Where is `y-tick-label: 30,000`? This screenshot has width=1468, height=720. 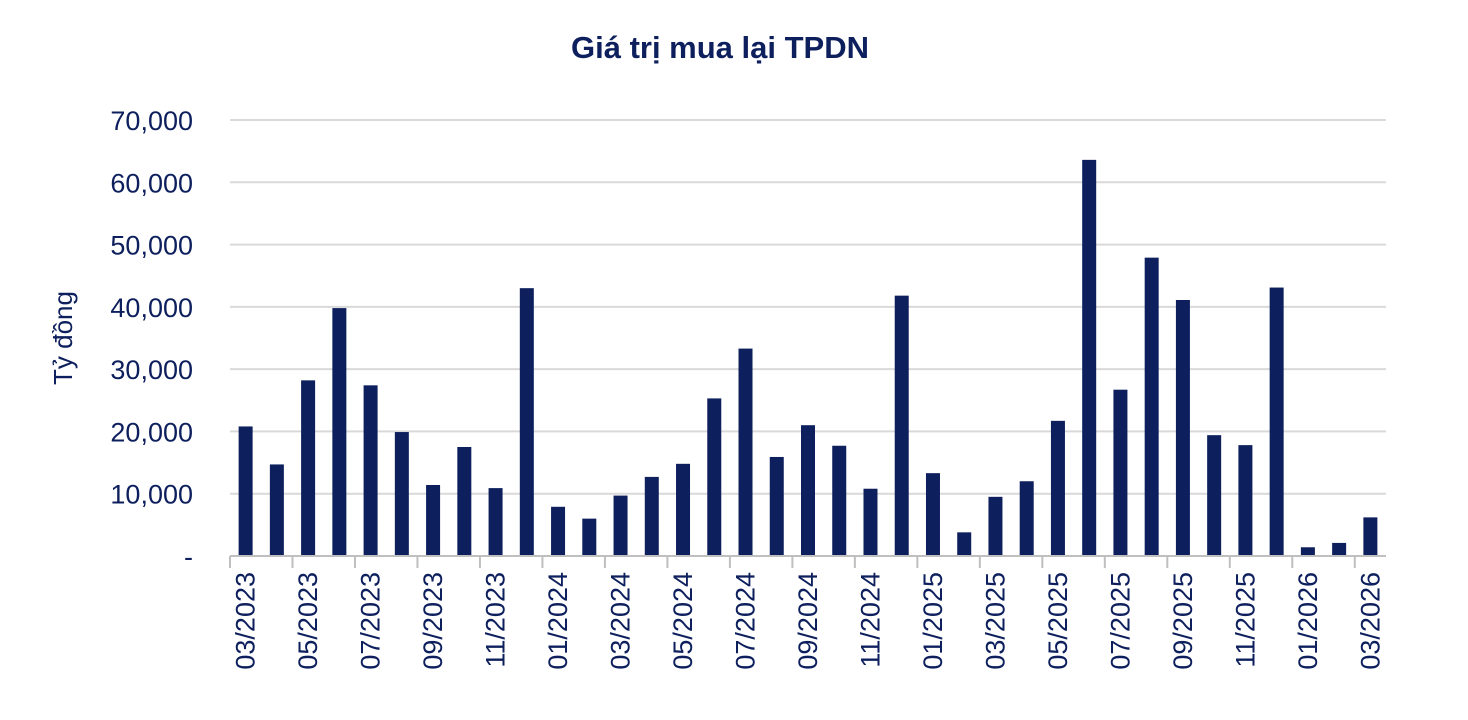
y-tick-label: 30,000 is located at coordinates (151, 370).